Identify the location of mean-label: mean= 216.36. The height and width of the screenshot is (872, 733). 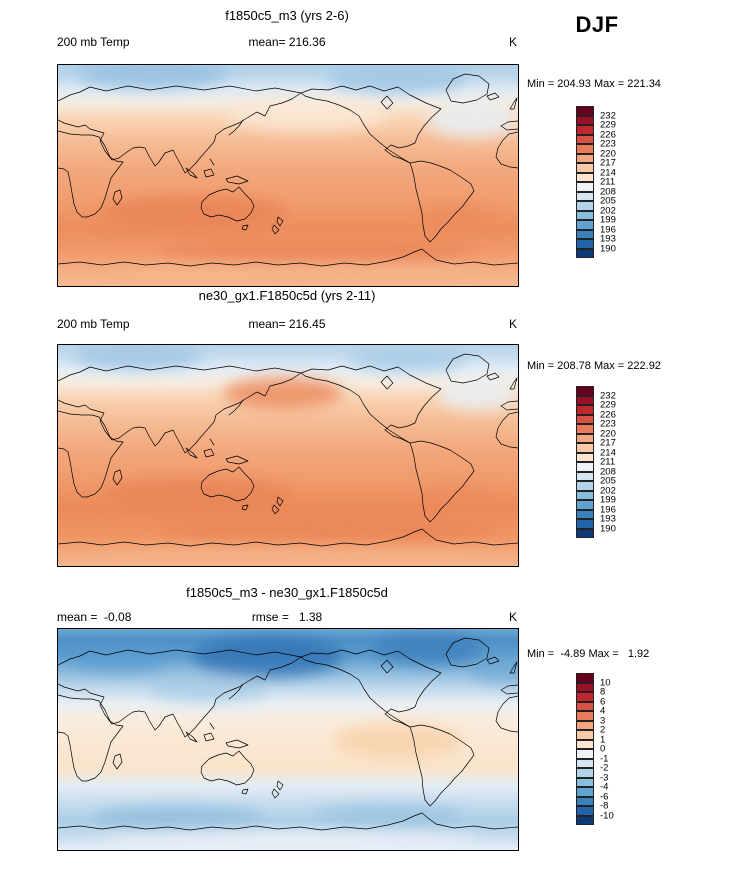
(287, 42).